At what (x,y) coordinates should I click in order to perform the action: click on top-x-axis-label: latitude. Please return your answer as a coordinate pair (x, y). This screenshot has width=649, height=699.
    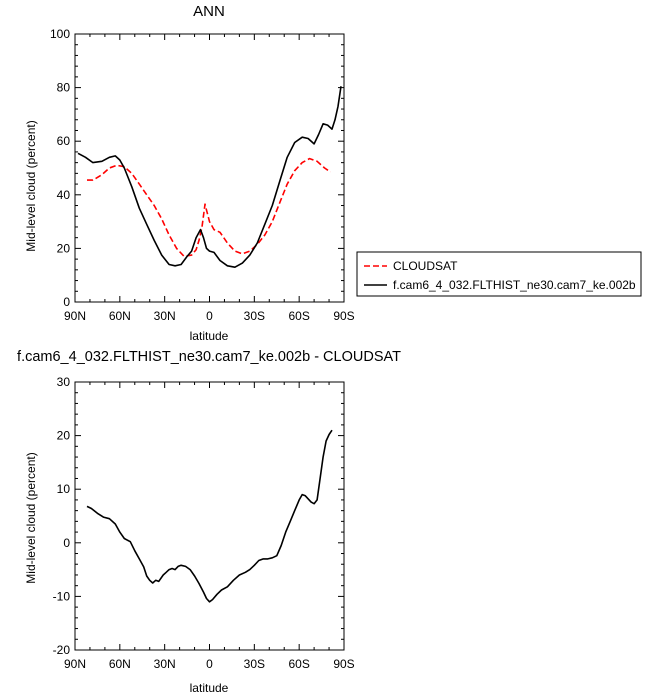
    Looking at the image, I should click on (209, 336).